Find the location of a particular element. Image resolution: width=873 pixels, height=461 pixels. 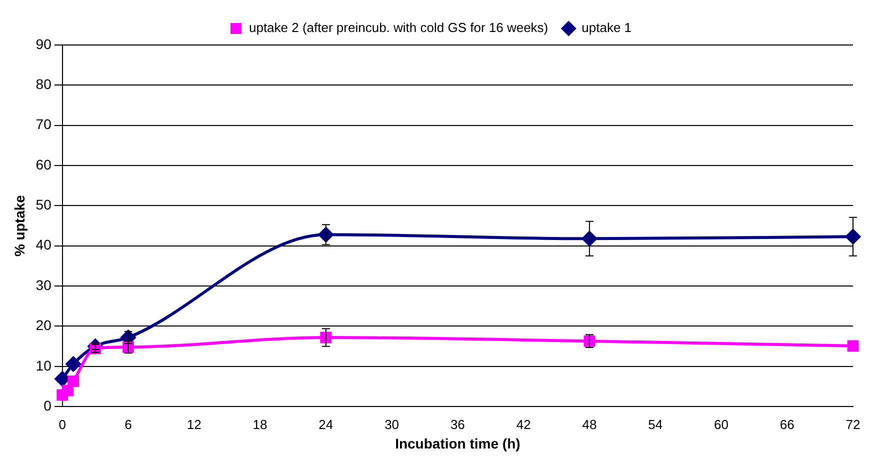

x-tick-label: 42 is located at coordinates (523, 424).